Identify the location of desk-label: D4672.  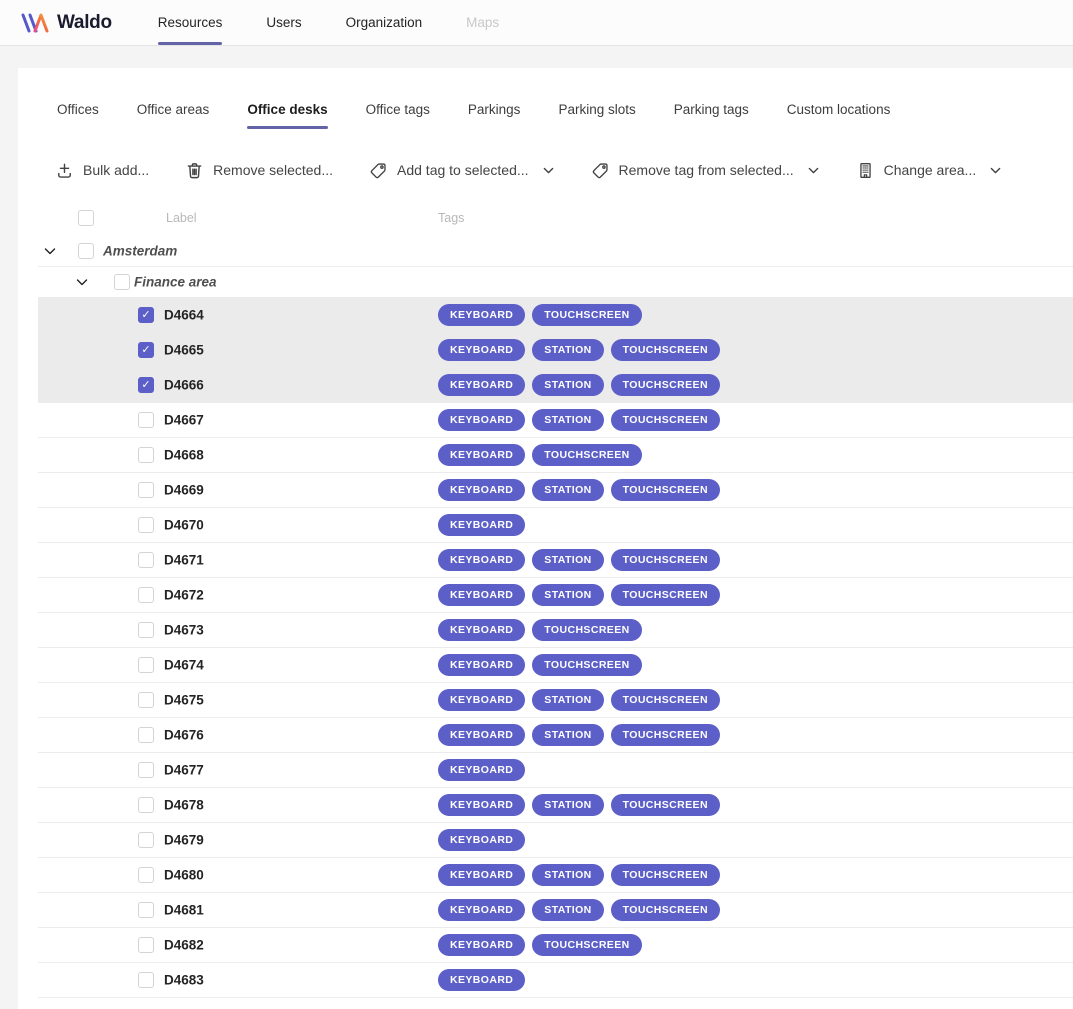
(184, 595).